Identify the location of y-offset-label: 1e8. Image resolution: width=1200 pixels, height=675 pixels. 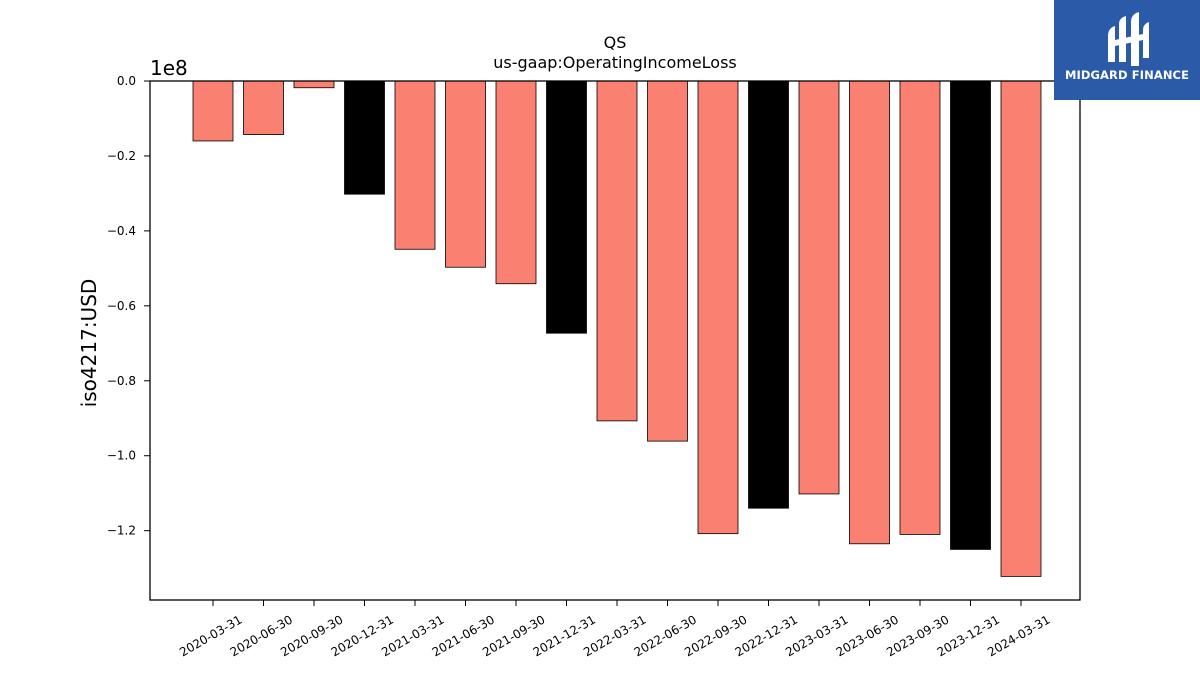
(169, 68).